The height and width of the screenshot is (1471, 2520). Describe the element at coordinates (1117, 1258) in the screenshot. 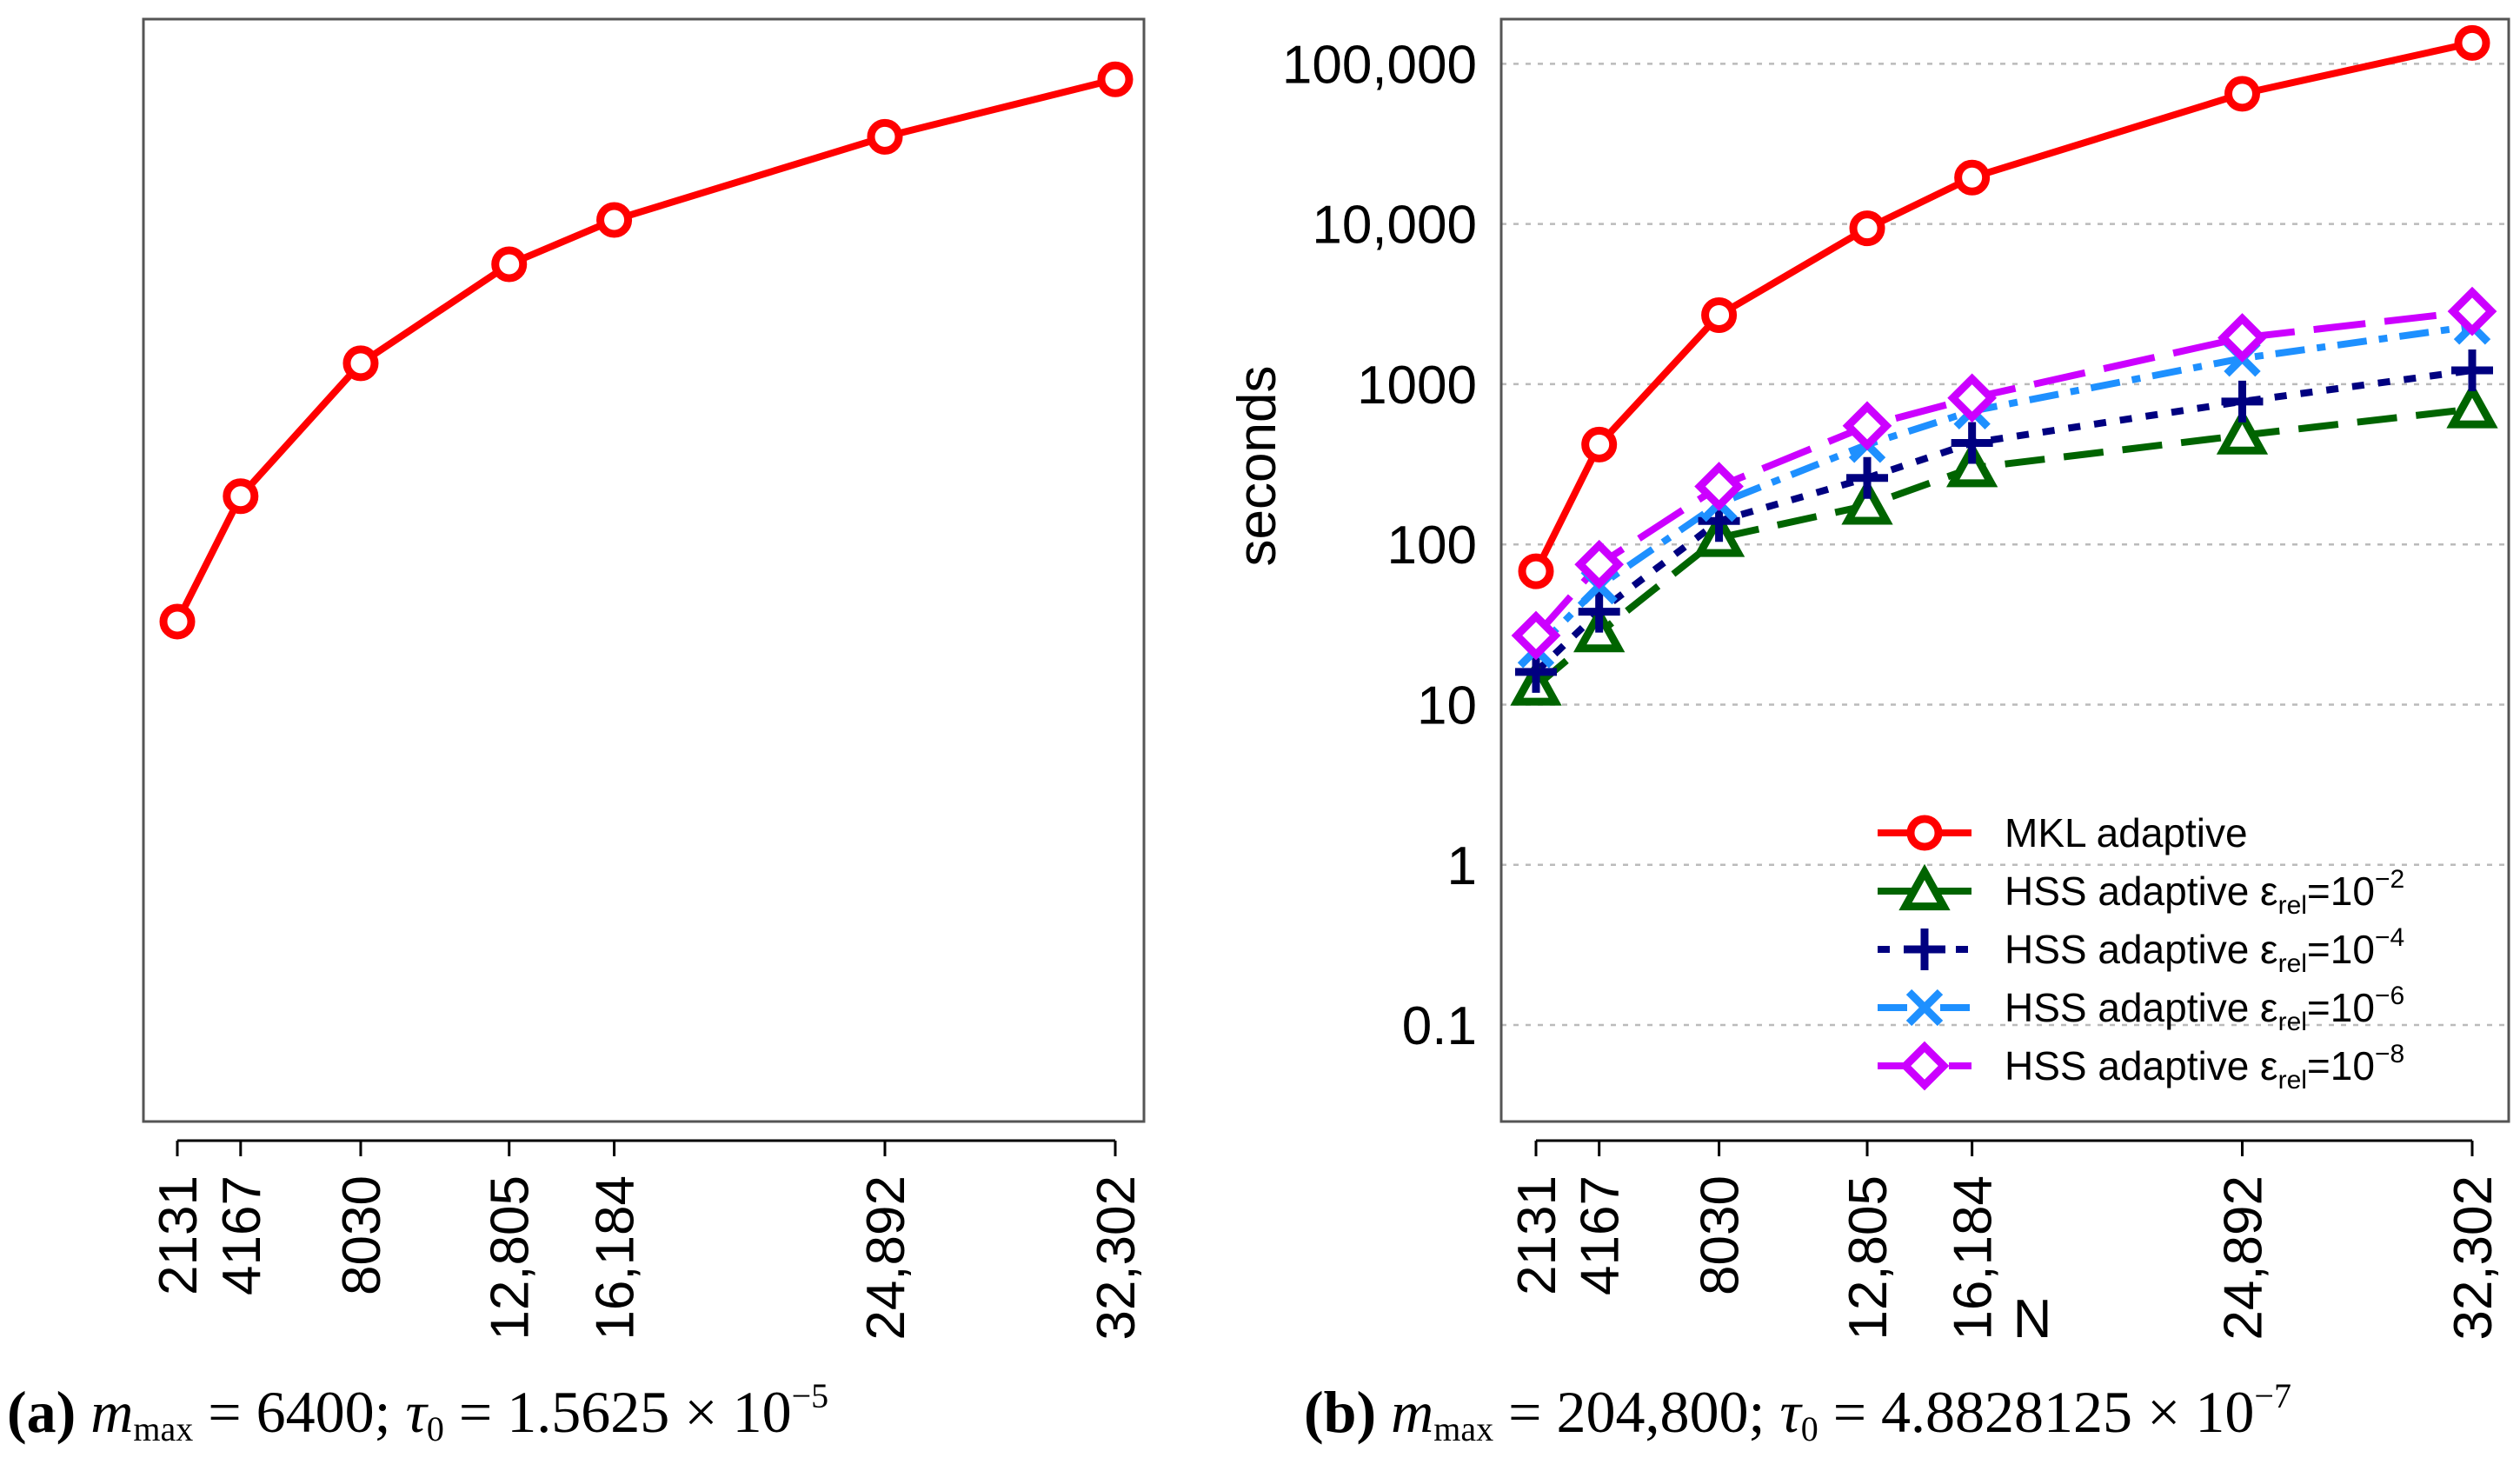

I see `panel-a-x-tick-label: 32,302` at that location.